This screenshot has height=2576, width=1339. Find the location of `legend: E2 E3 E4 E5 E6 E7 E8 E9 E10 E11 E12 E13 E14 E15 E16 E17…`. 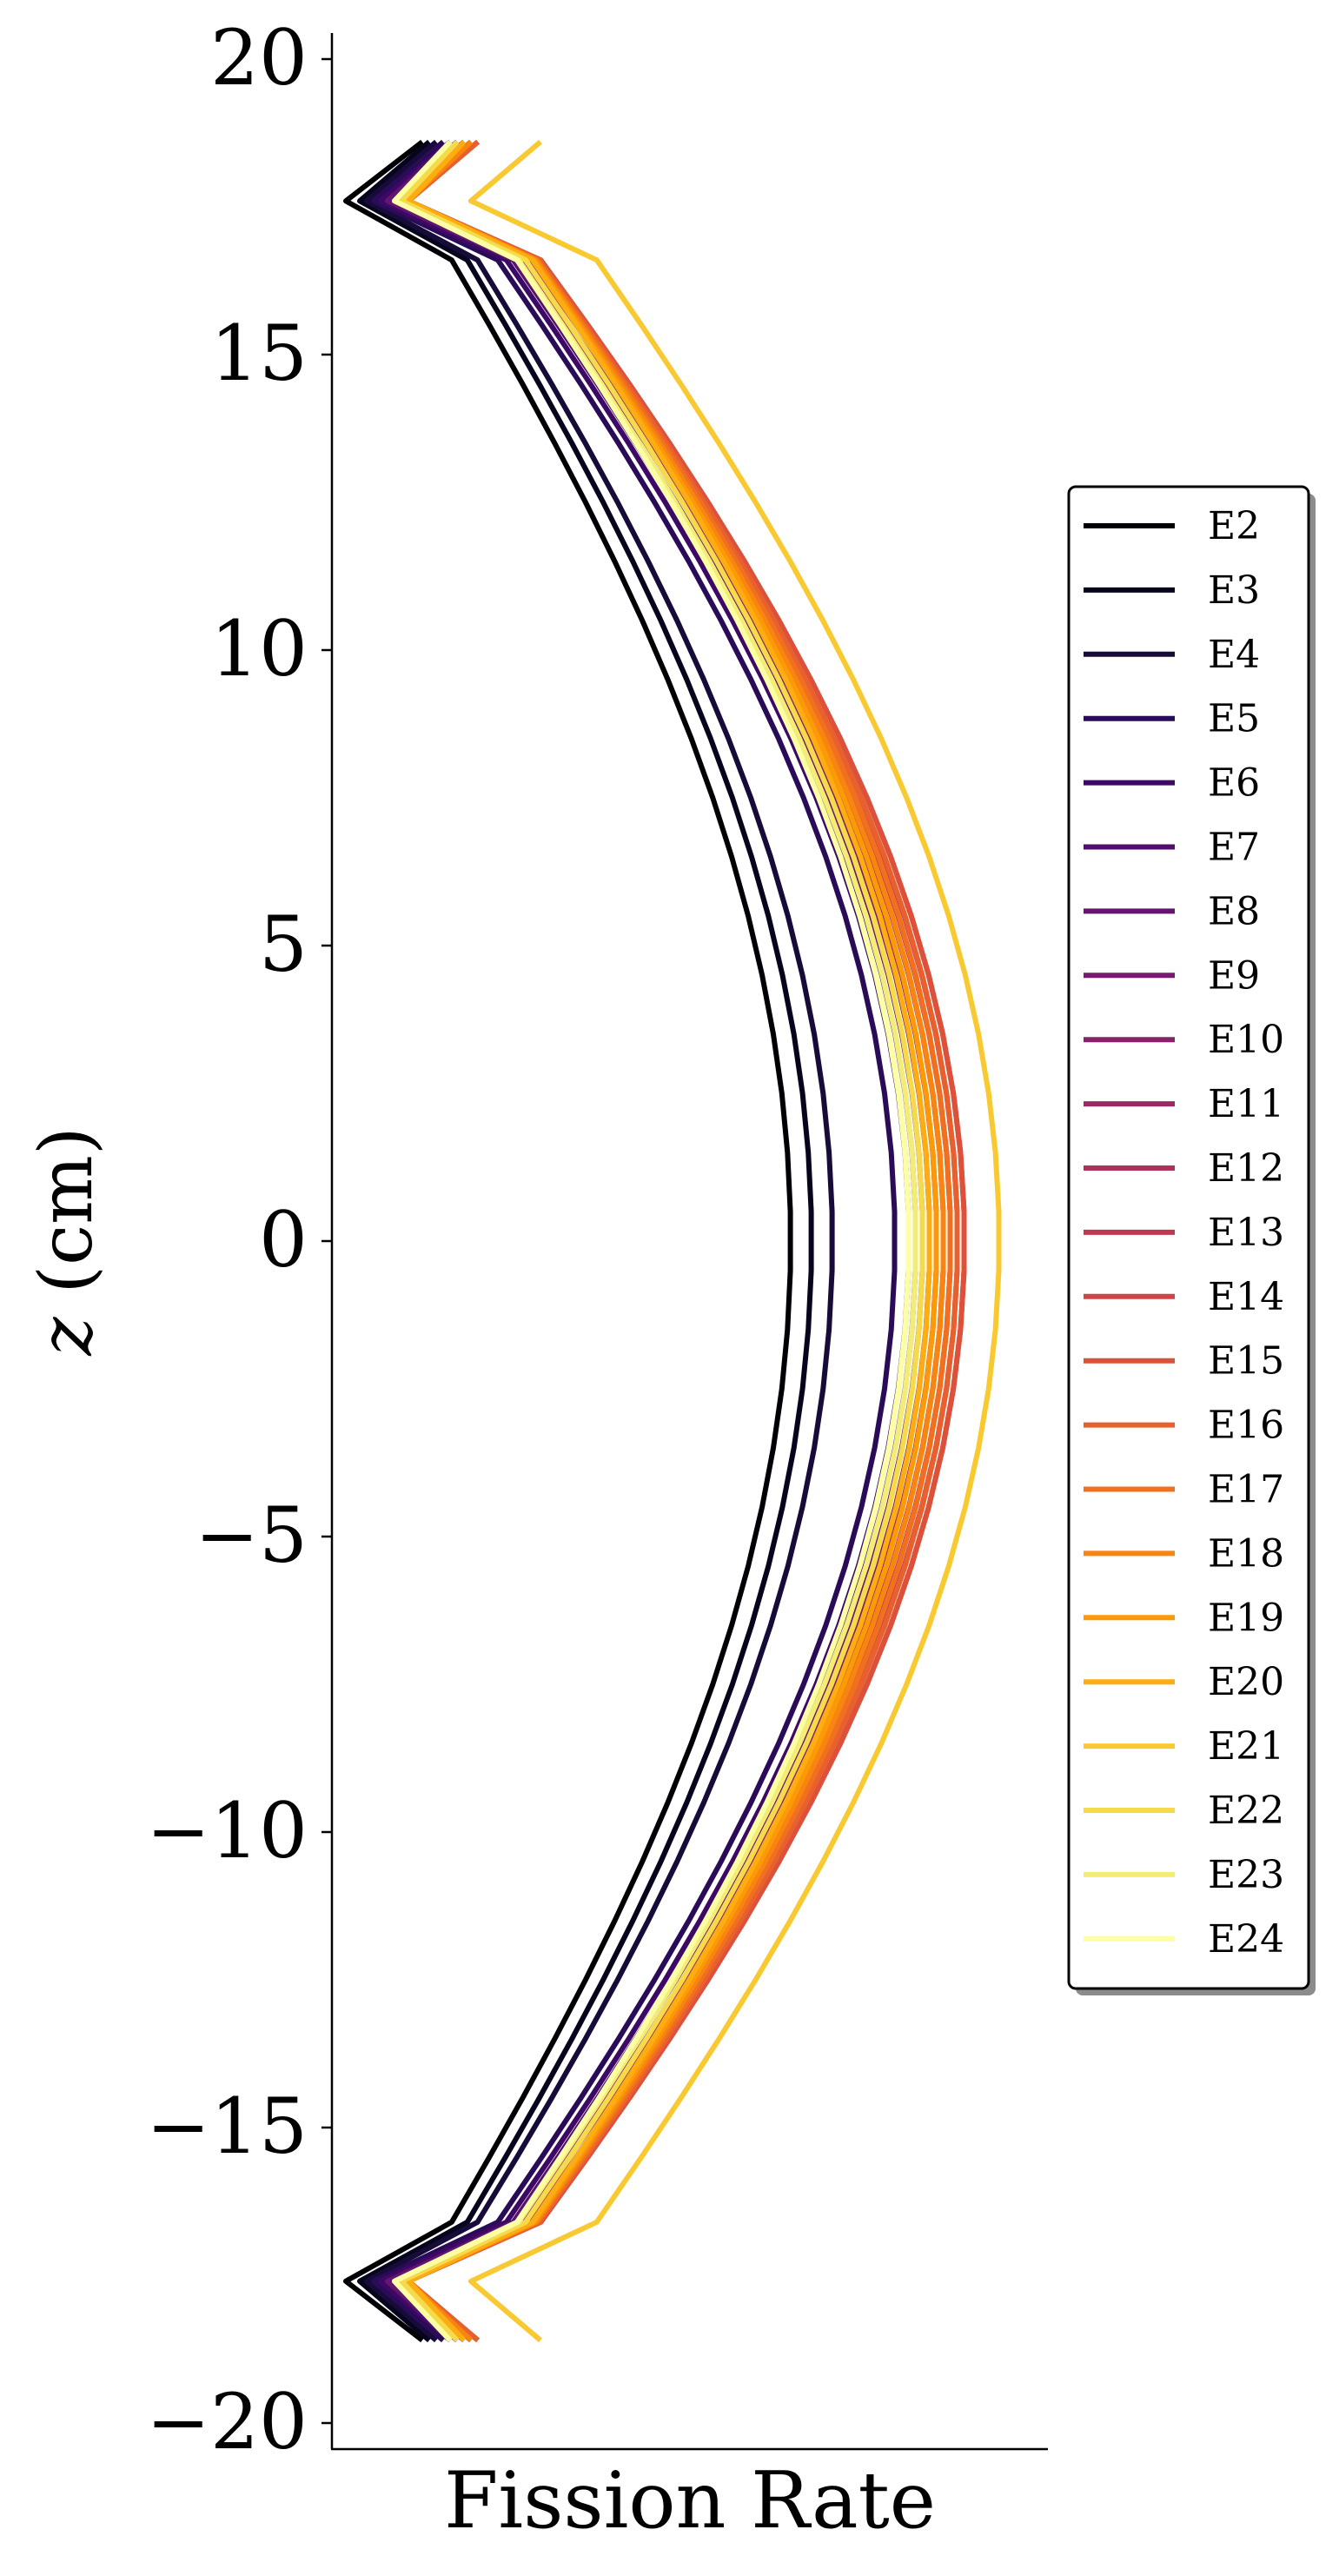

legend: E2 E3 E4 E5 E6 E7 E8 E9 E10 E11 E12 E13 E14 E15 E16 E17… is located at coordinates (1191, 1240).